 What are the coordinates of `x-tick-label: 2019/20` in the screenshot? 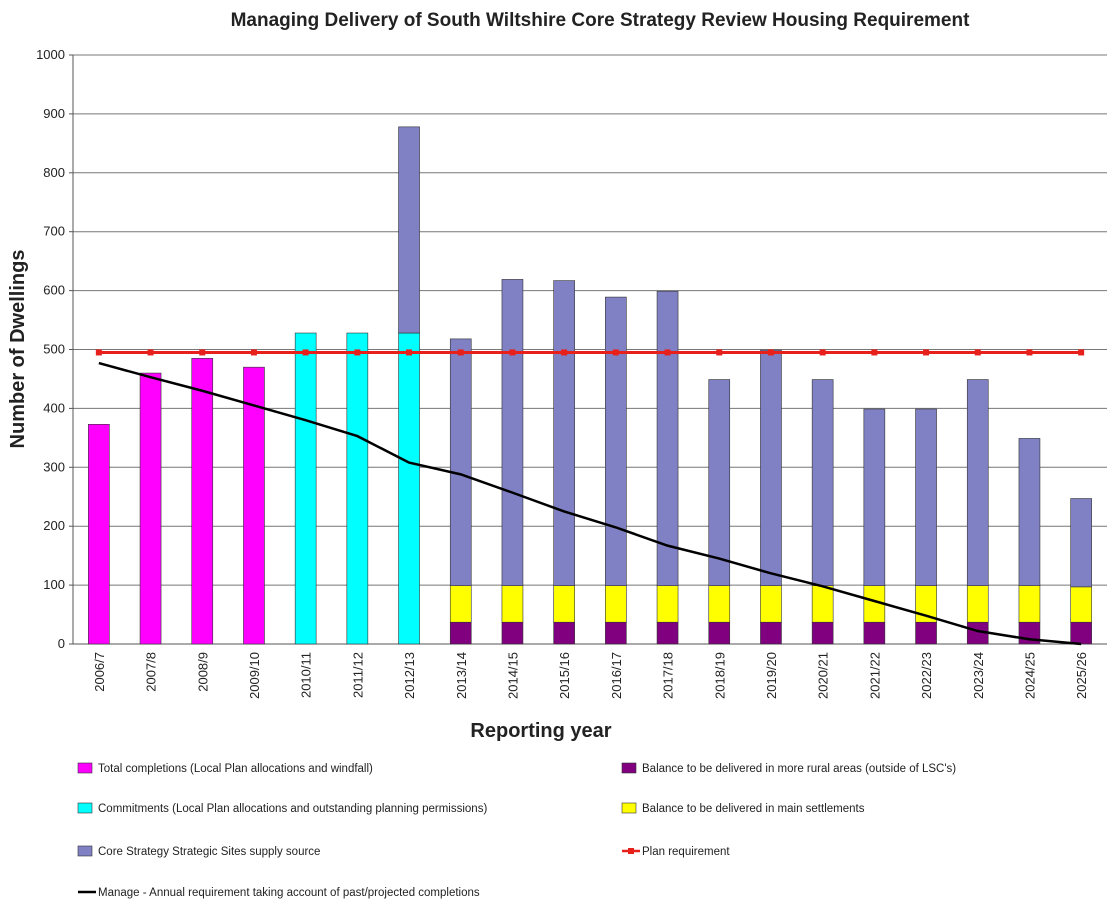 It's located at (771, 675).